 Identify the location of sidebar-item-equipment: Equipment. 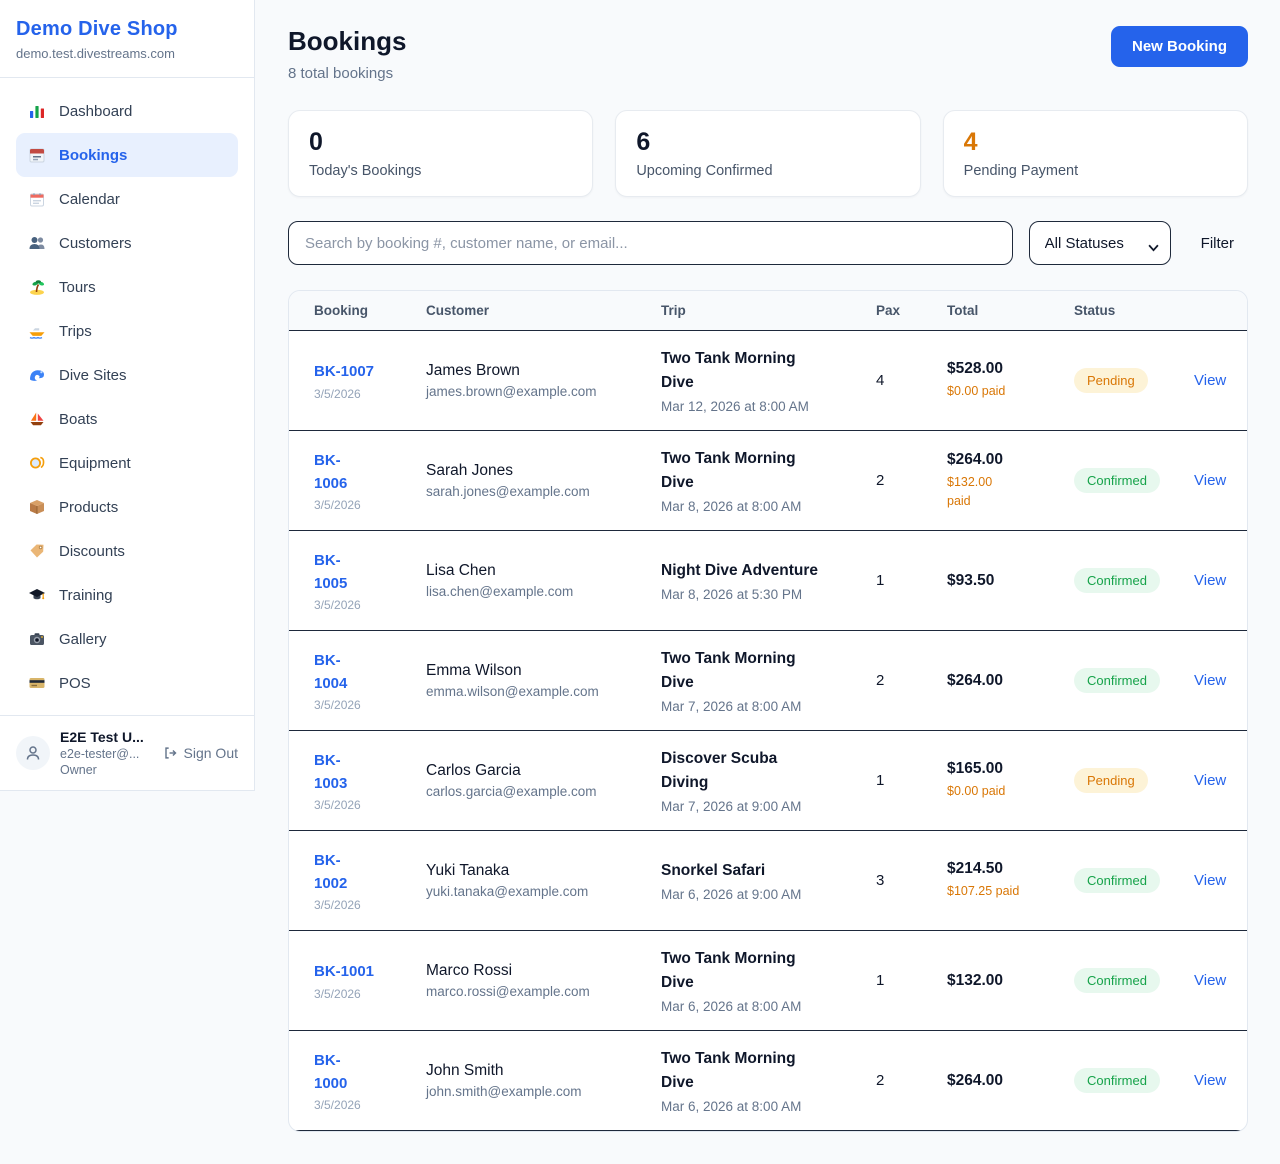
(127, 463).